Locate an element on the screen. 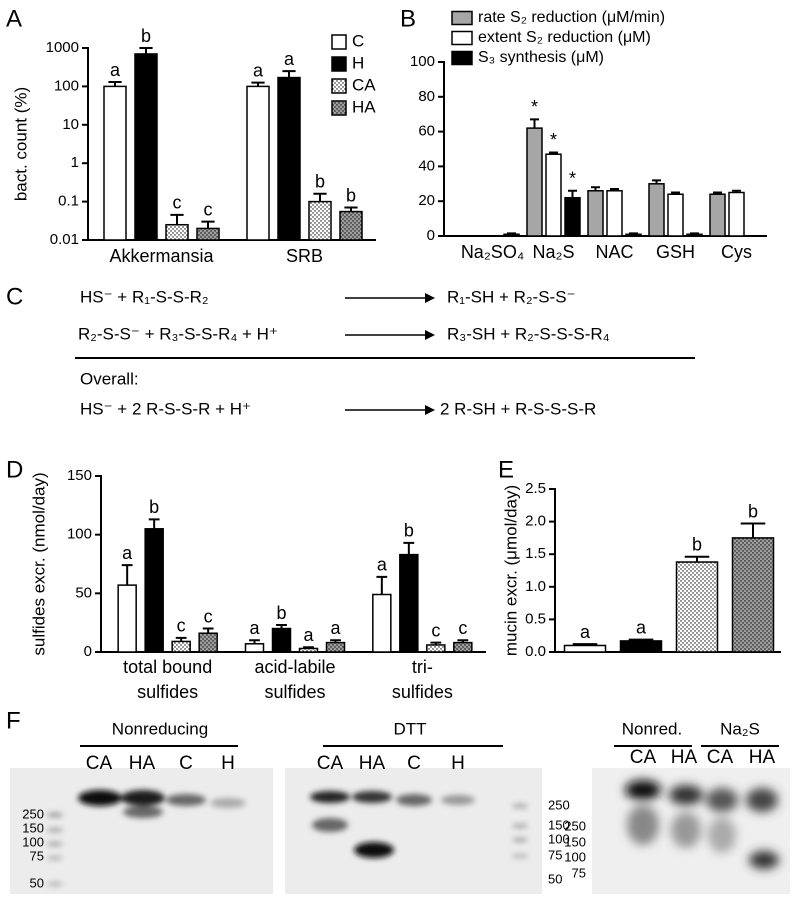  panel-letter: B is located at coordinates (408, 18).